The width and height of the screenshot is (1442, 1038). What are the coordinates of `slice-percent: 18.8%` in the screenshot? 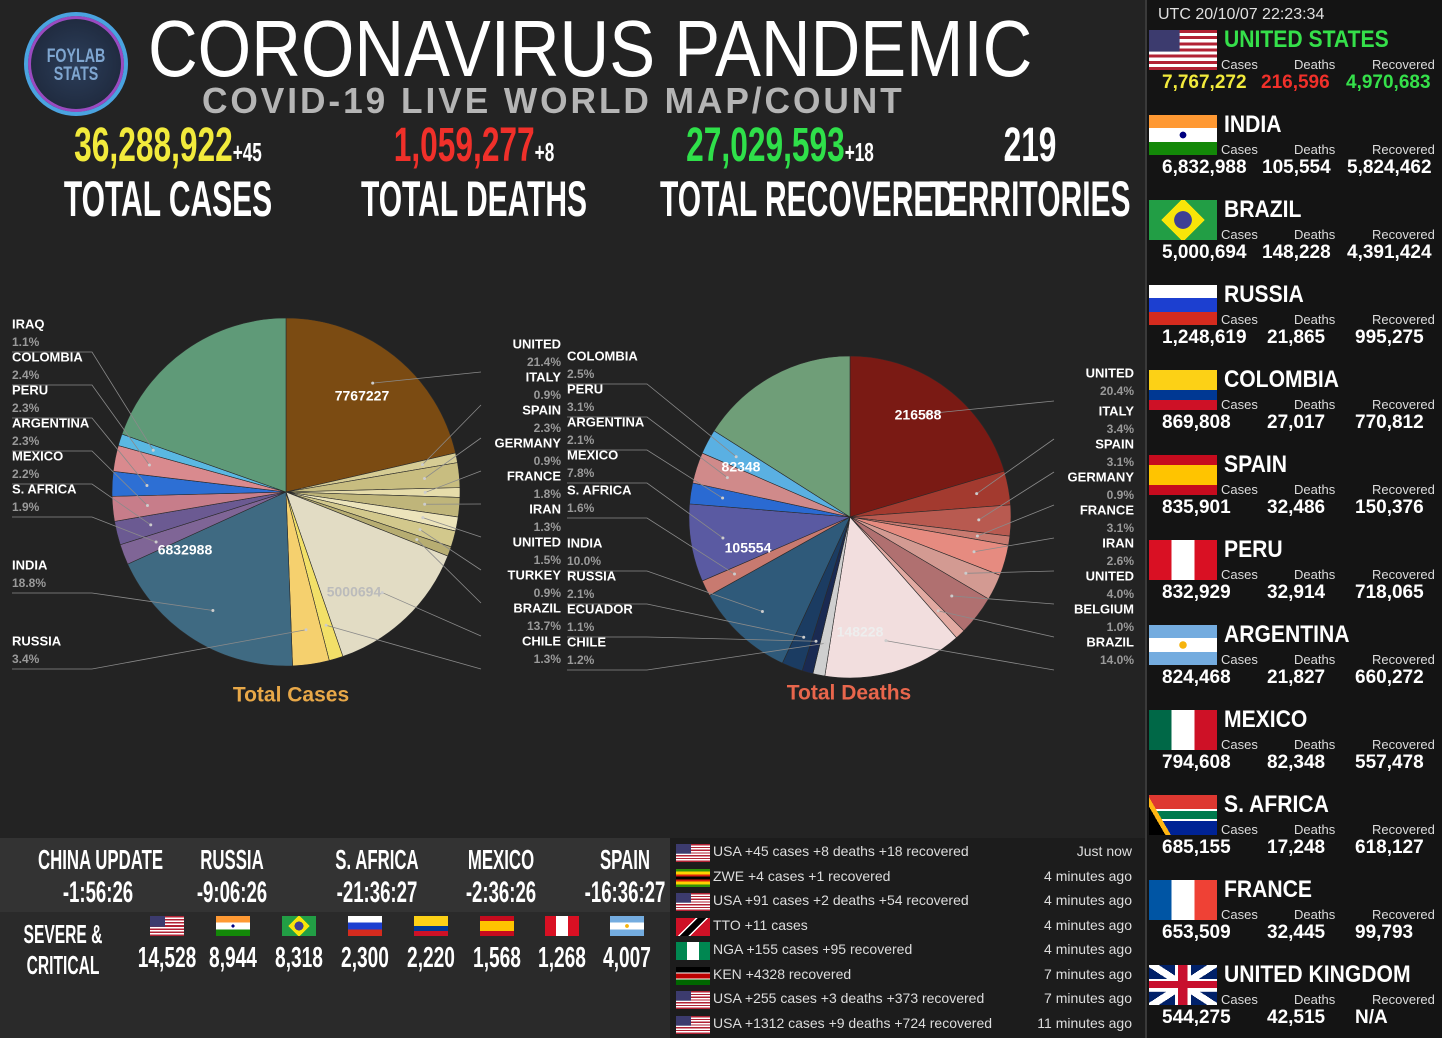 It's located at (29, 583).